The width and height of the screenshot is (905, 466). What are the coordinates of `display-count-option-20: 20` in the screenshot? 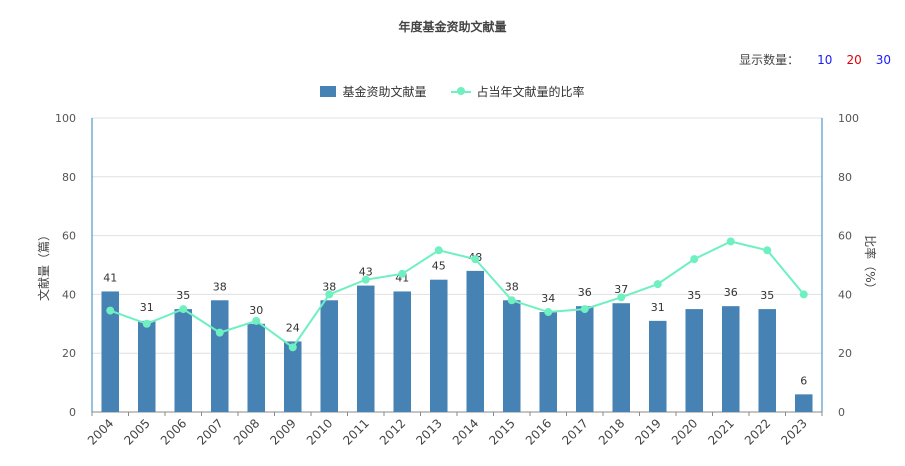 It's located at (854, 59).